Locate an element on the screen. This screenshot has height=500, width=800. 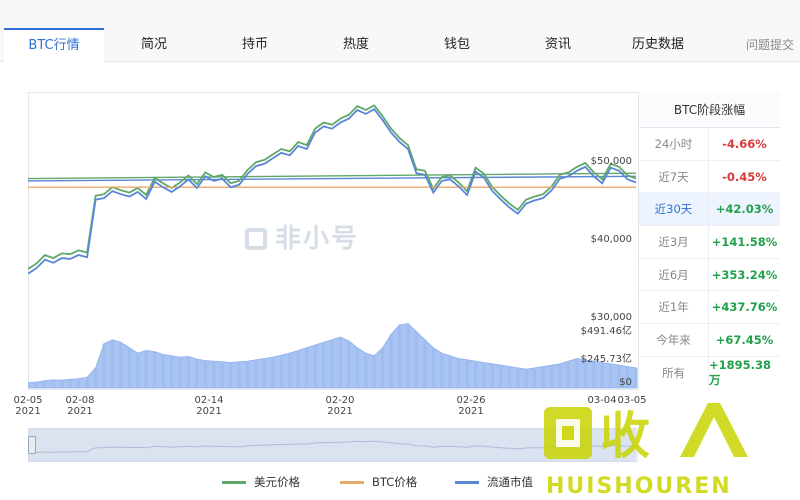
navigator-sparkline is located at coordinates (332, 447).